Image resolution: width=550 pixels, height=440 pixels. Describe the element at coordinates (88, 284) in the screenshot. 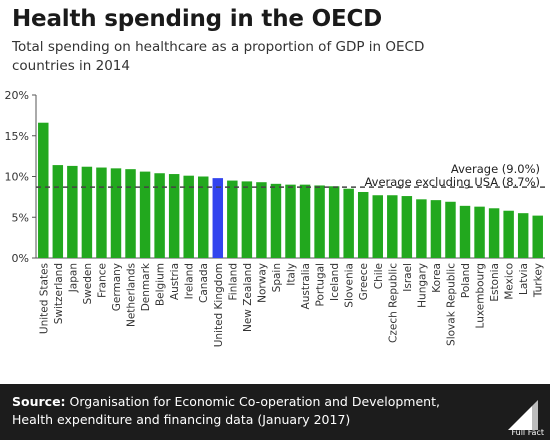

I see `x-tick-label: Sweden` at that location.